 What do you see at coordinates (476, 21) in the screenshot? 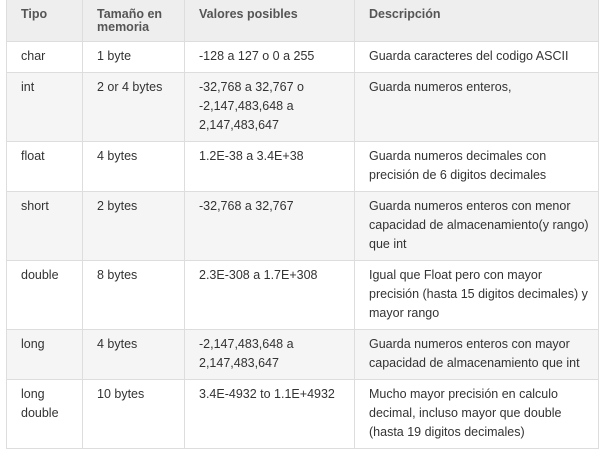
I see `header-descripcion: Descripción` at bounding box center [476, 21].